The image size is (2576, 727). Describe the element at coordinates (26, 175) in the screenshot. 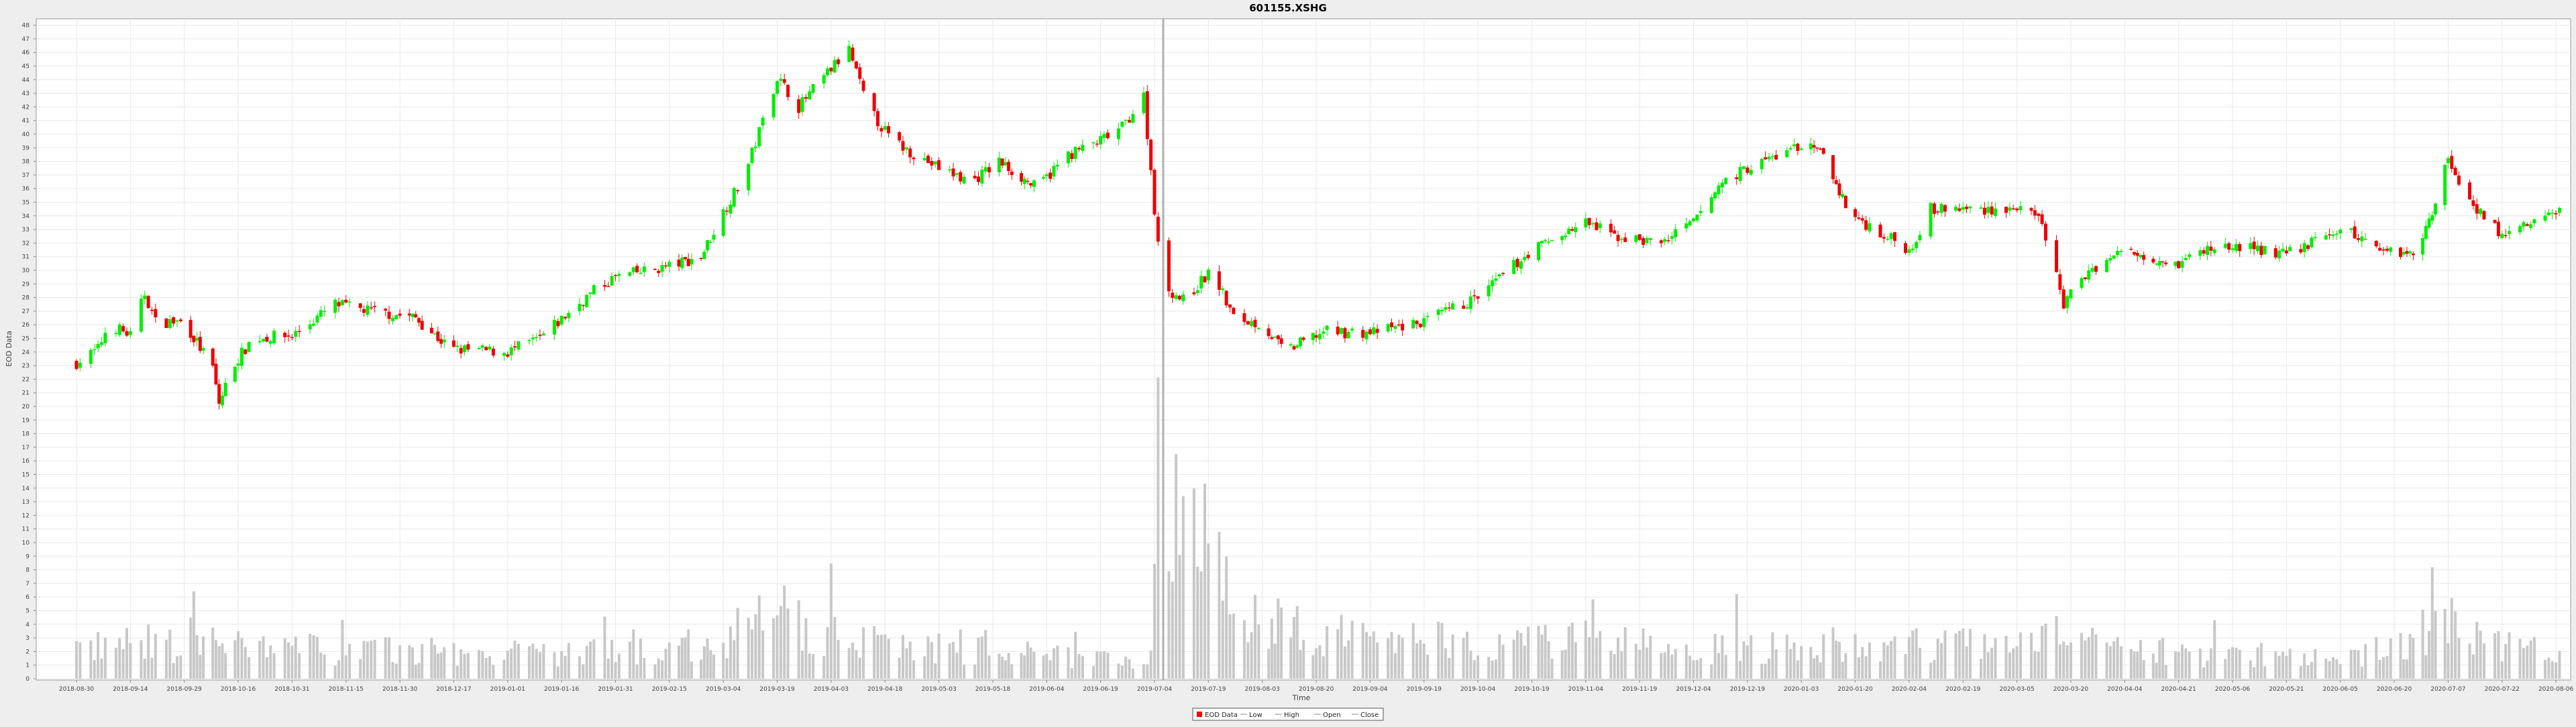

I see `y-tick-label: 37` at that location.